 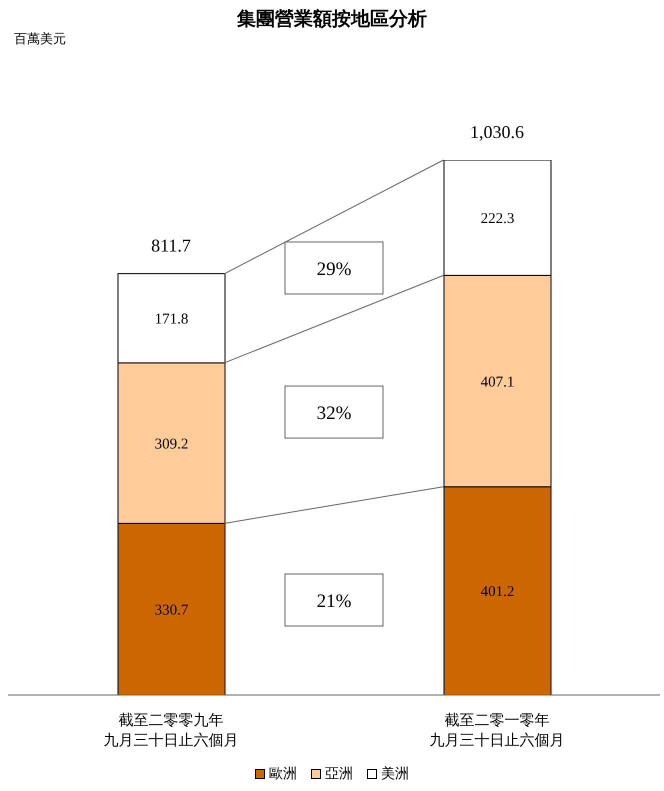 What do you see at coordinates (40, 39) in the screenshot?
I see `text: 百萬美元` at bounding box center [40, 39].